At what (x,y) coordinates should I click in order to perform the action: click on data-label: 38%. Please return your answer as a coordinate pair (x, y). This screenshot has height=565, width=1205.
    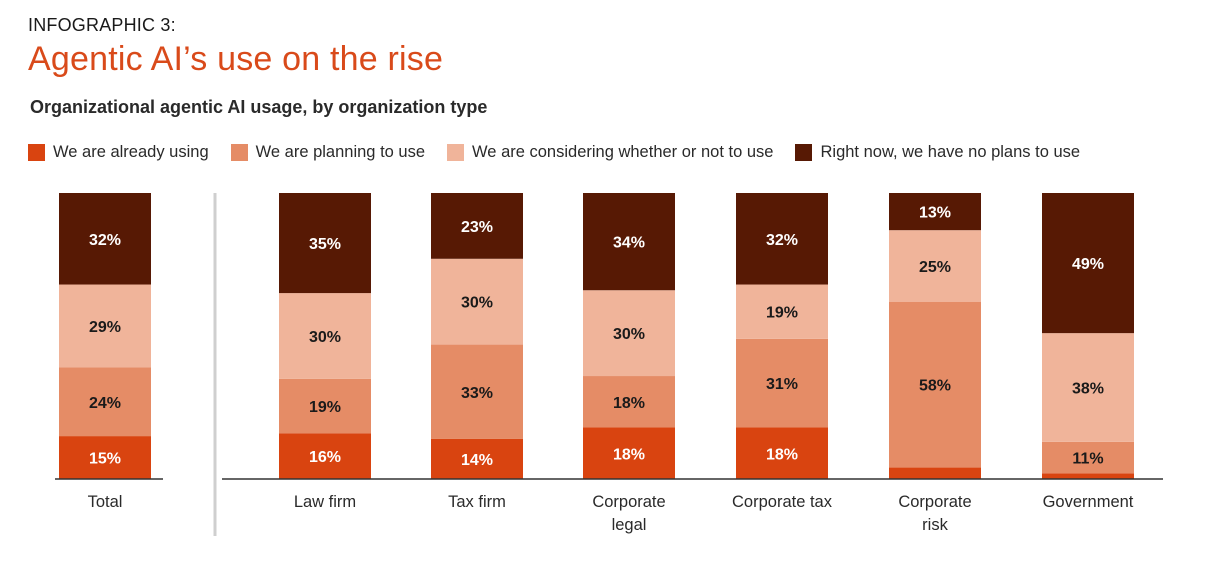
    Looking at the image, I should click on (1088, 388).